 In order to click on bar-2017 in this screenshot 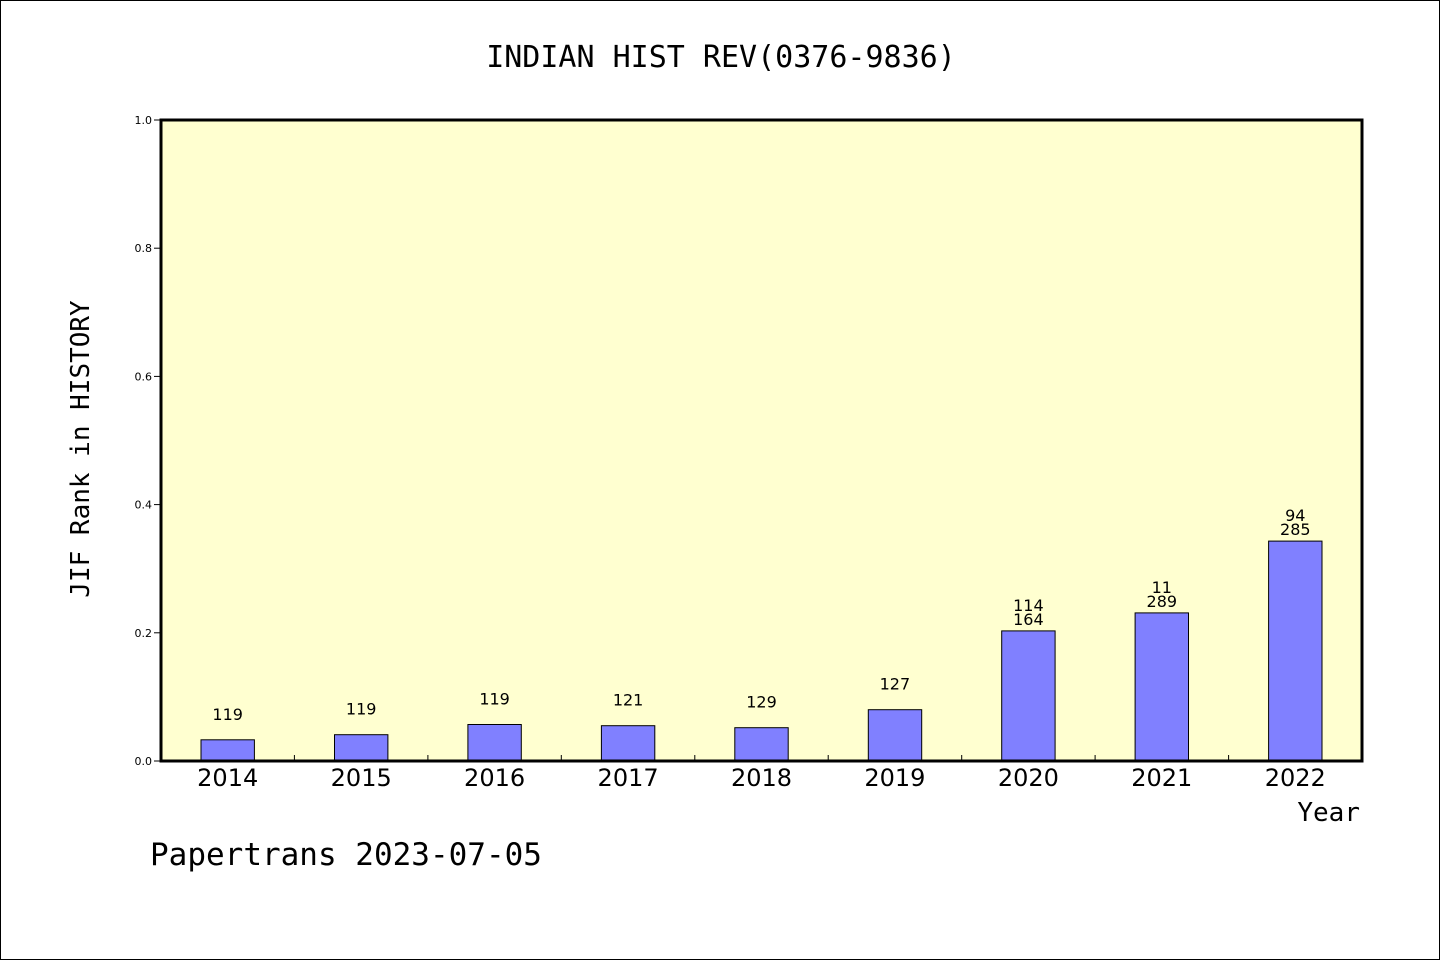, I will do `click(628, 743)`.